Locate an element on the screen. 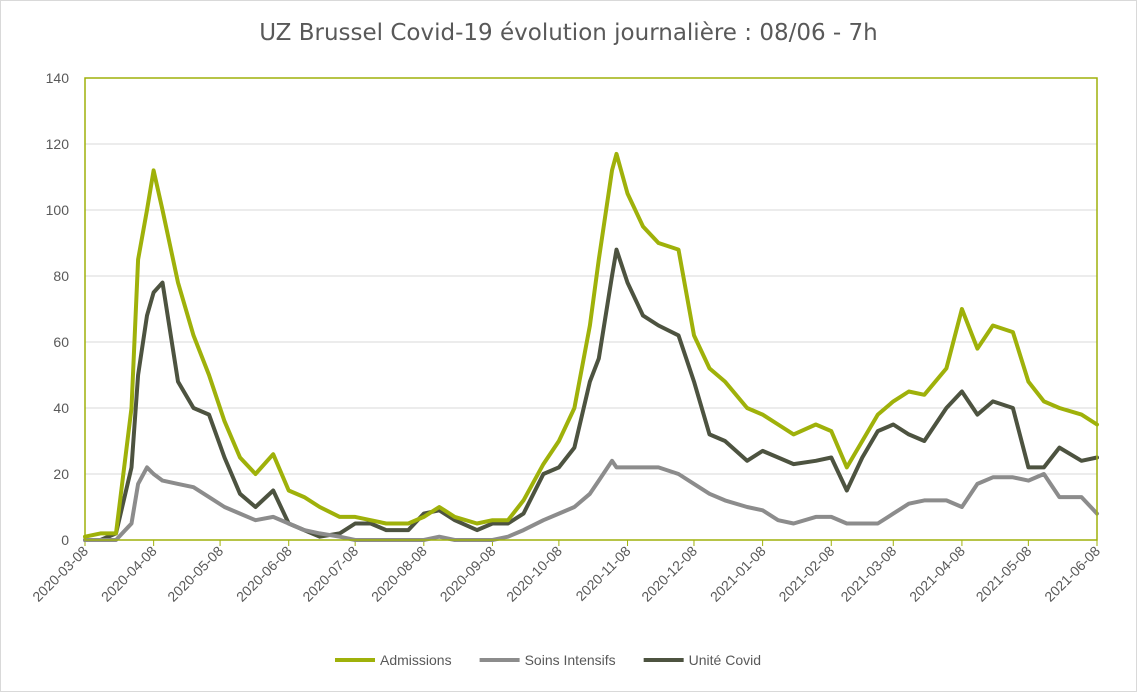 This screenshot has width=1137, height=692. x-tick-label: 2020-09-08 is located at coordinates (468, 574).